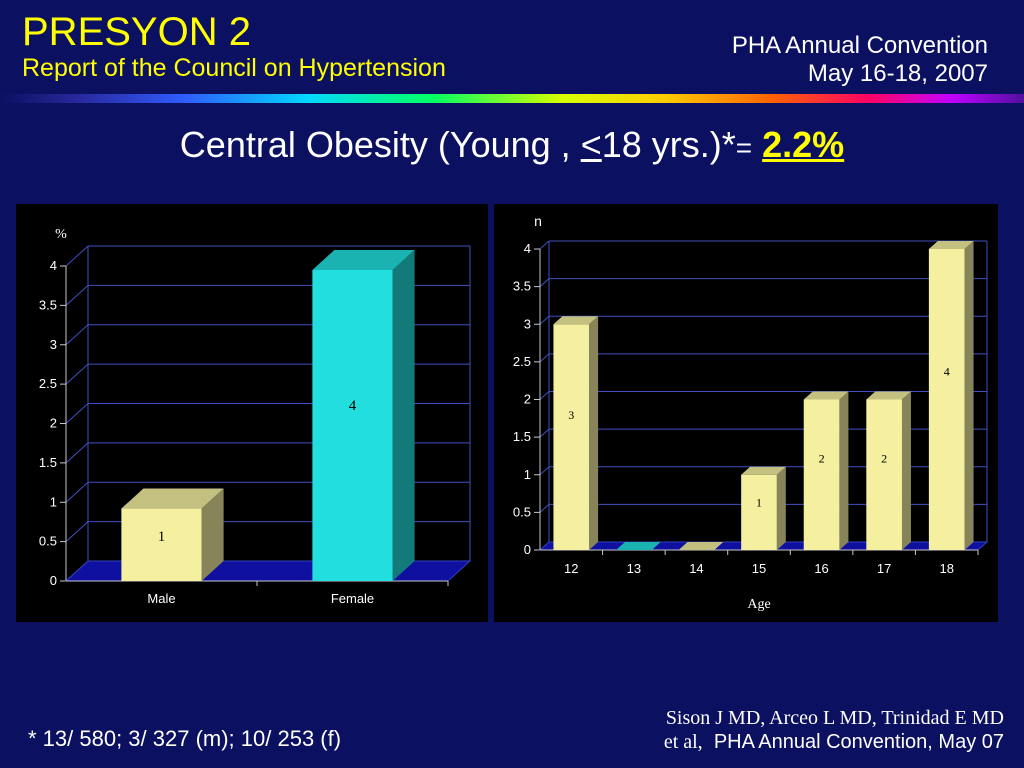 Image resolution: width=1024 pixels, height=768 pixels. I want to click on x-tick-label: 18, so click(946, 568).